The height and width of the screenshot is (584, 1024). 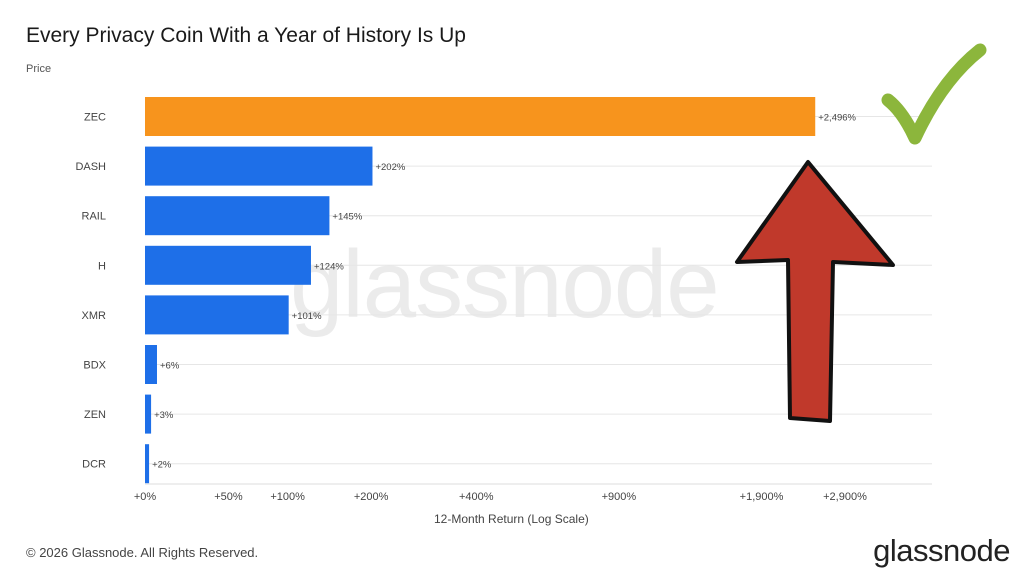 I want to click on x-tick-label: +2,900%, so click(x=845, y=497).